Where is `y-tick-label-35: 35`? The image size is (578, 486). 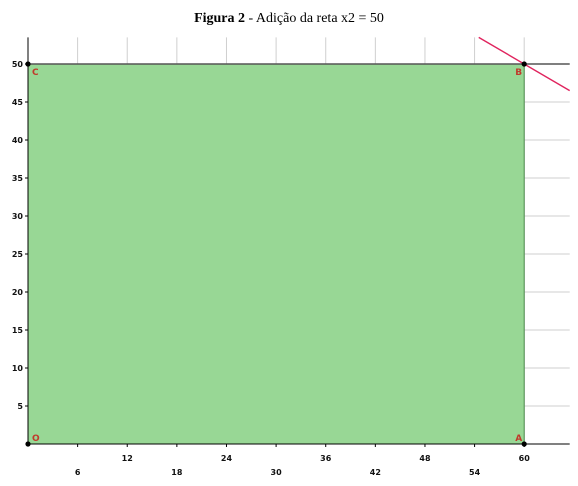 y-tick-label-35: 35 is located at coordinates (18, 178).